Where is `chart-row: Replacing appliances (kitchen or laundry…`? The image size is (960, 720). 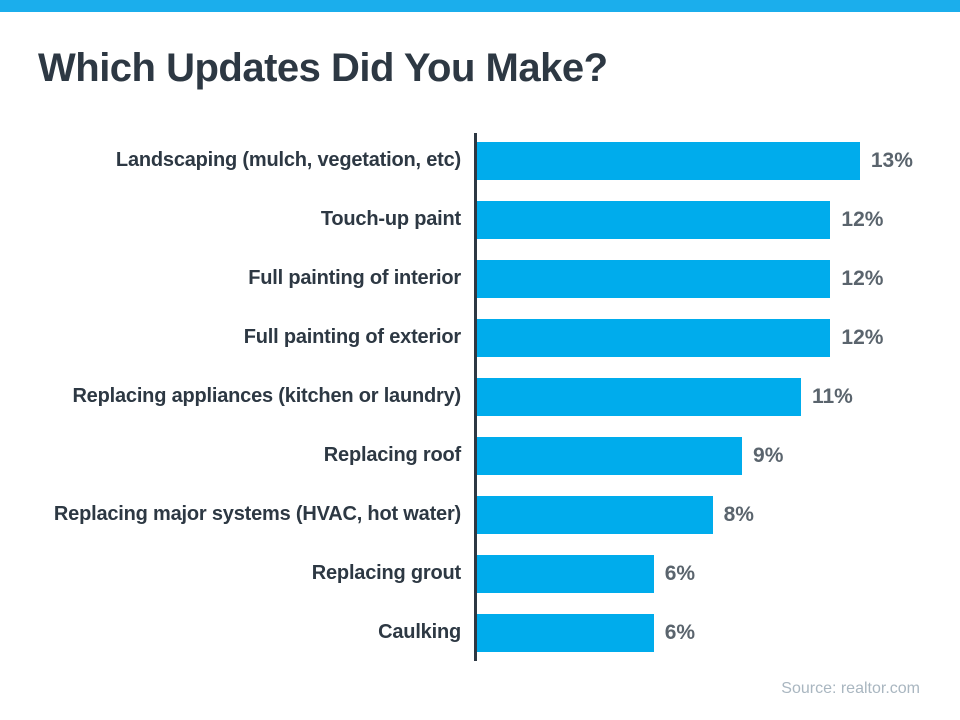
chart-row: Replacing appliances (kitchen or laundry… is located at coordinates (480, 396).